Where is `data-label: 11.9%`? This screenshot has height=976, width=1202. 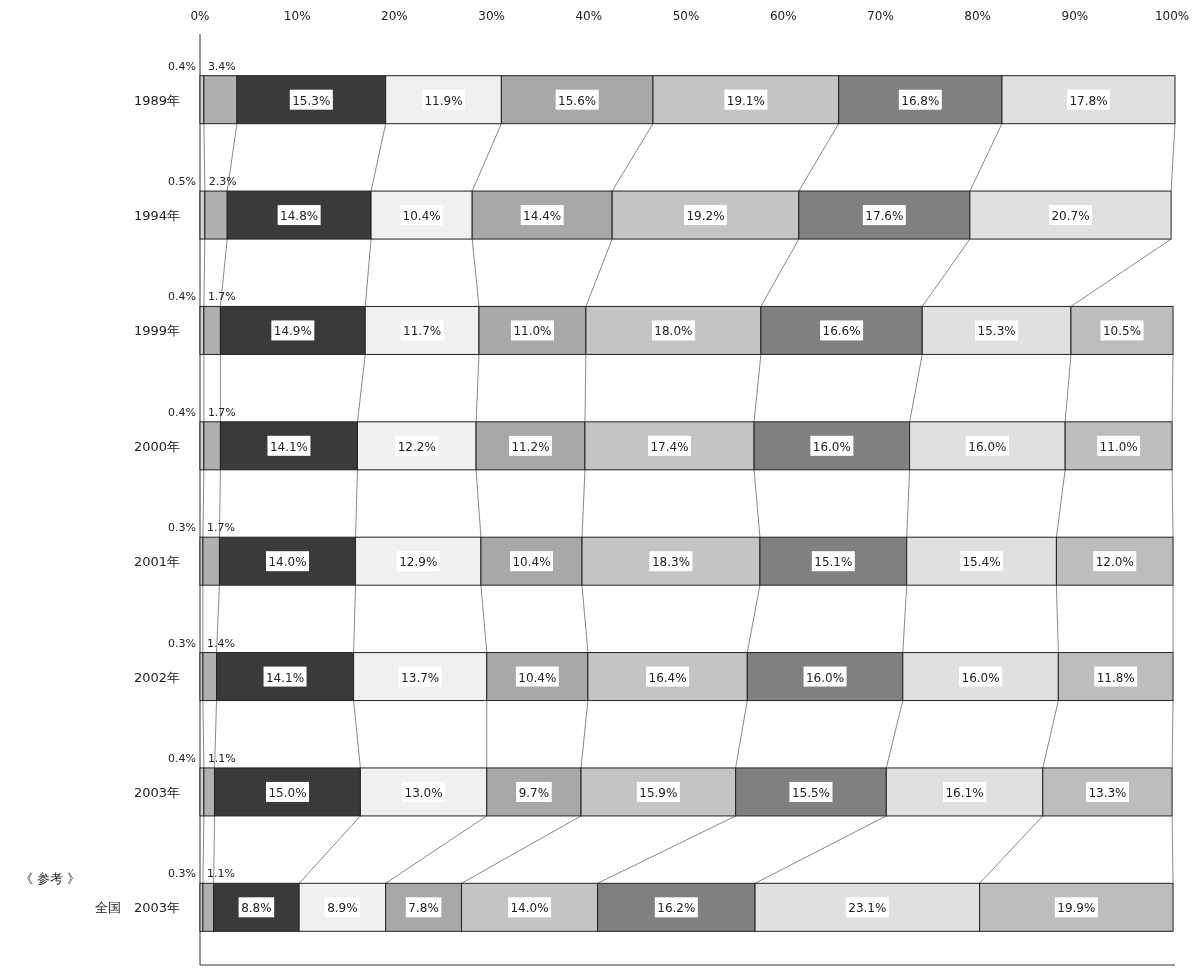 data-label: 11.9% is located at coordinates (443, 100).